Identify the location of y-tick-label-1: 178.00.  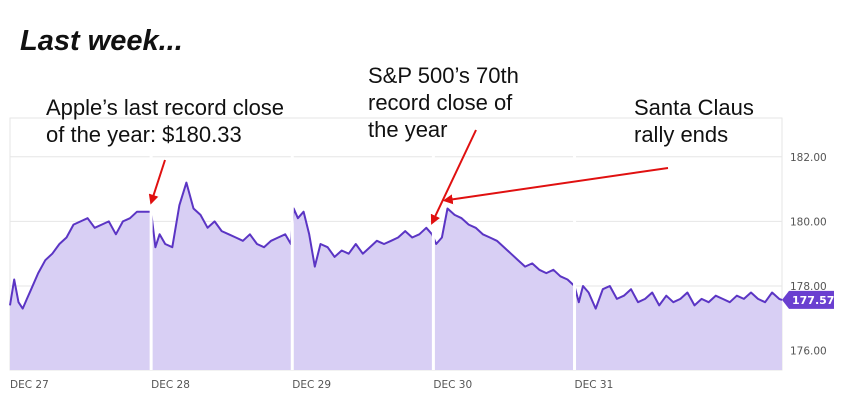
(808, 287).